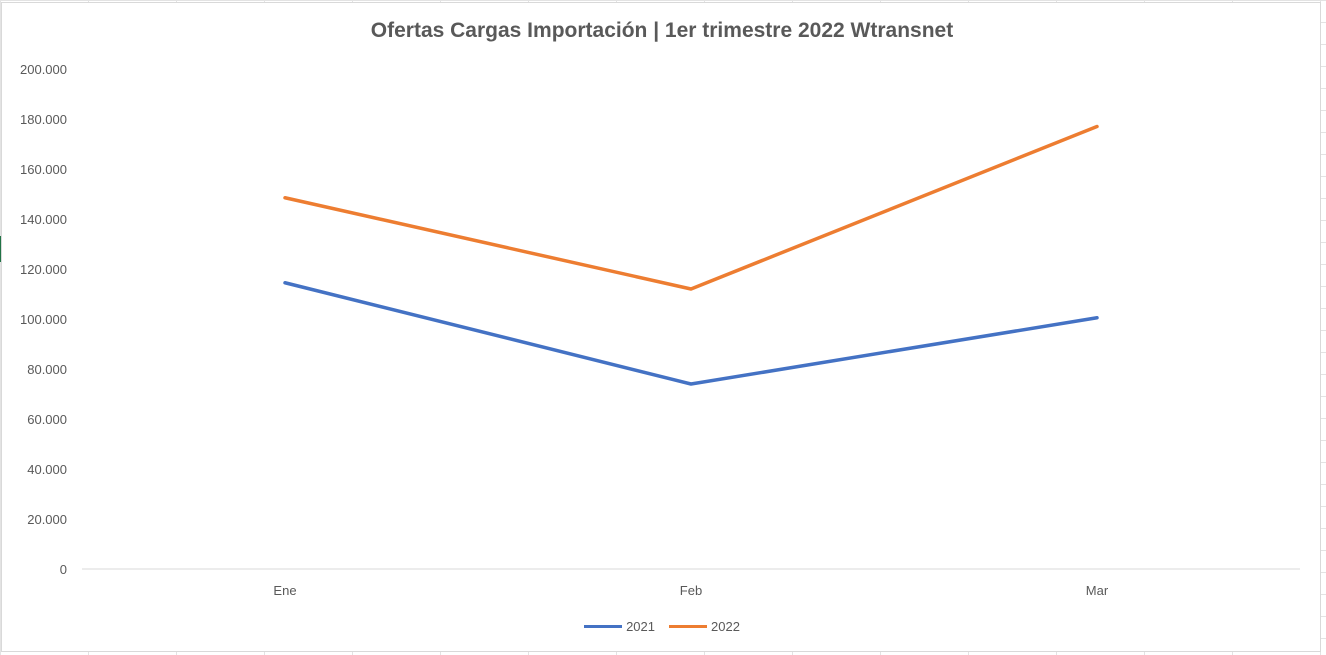 The height and width of the screenshot is (655, 1326). I want to click on legend-item-2022: 2022, so click(704, 626).